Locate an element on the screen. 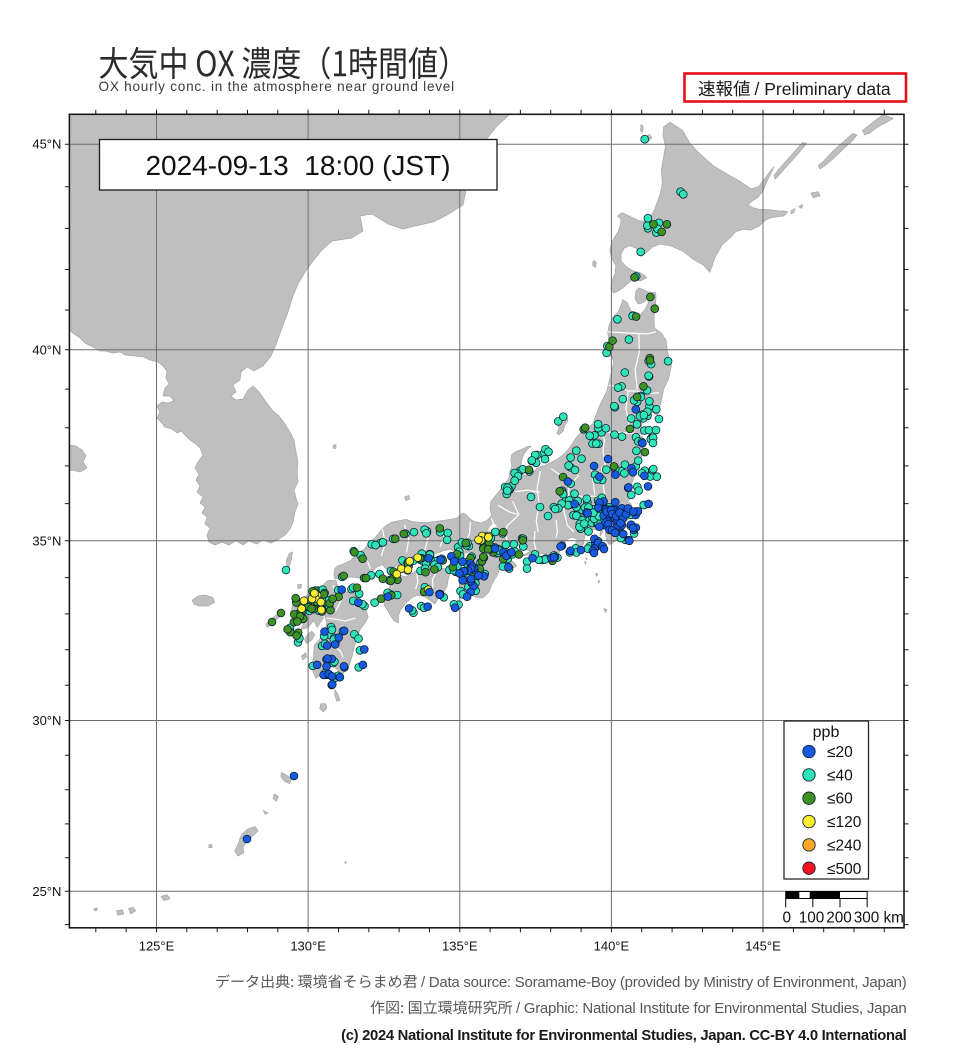  svg-text: ≤240 is located at coordinates (844, 845).